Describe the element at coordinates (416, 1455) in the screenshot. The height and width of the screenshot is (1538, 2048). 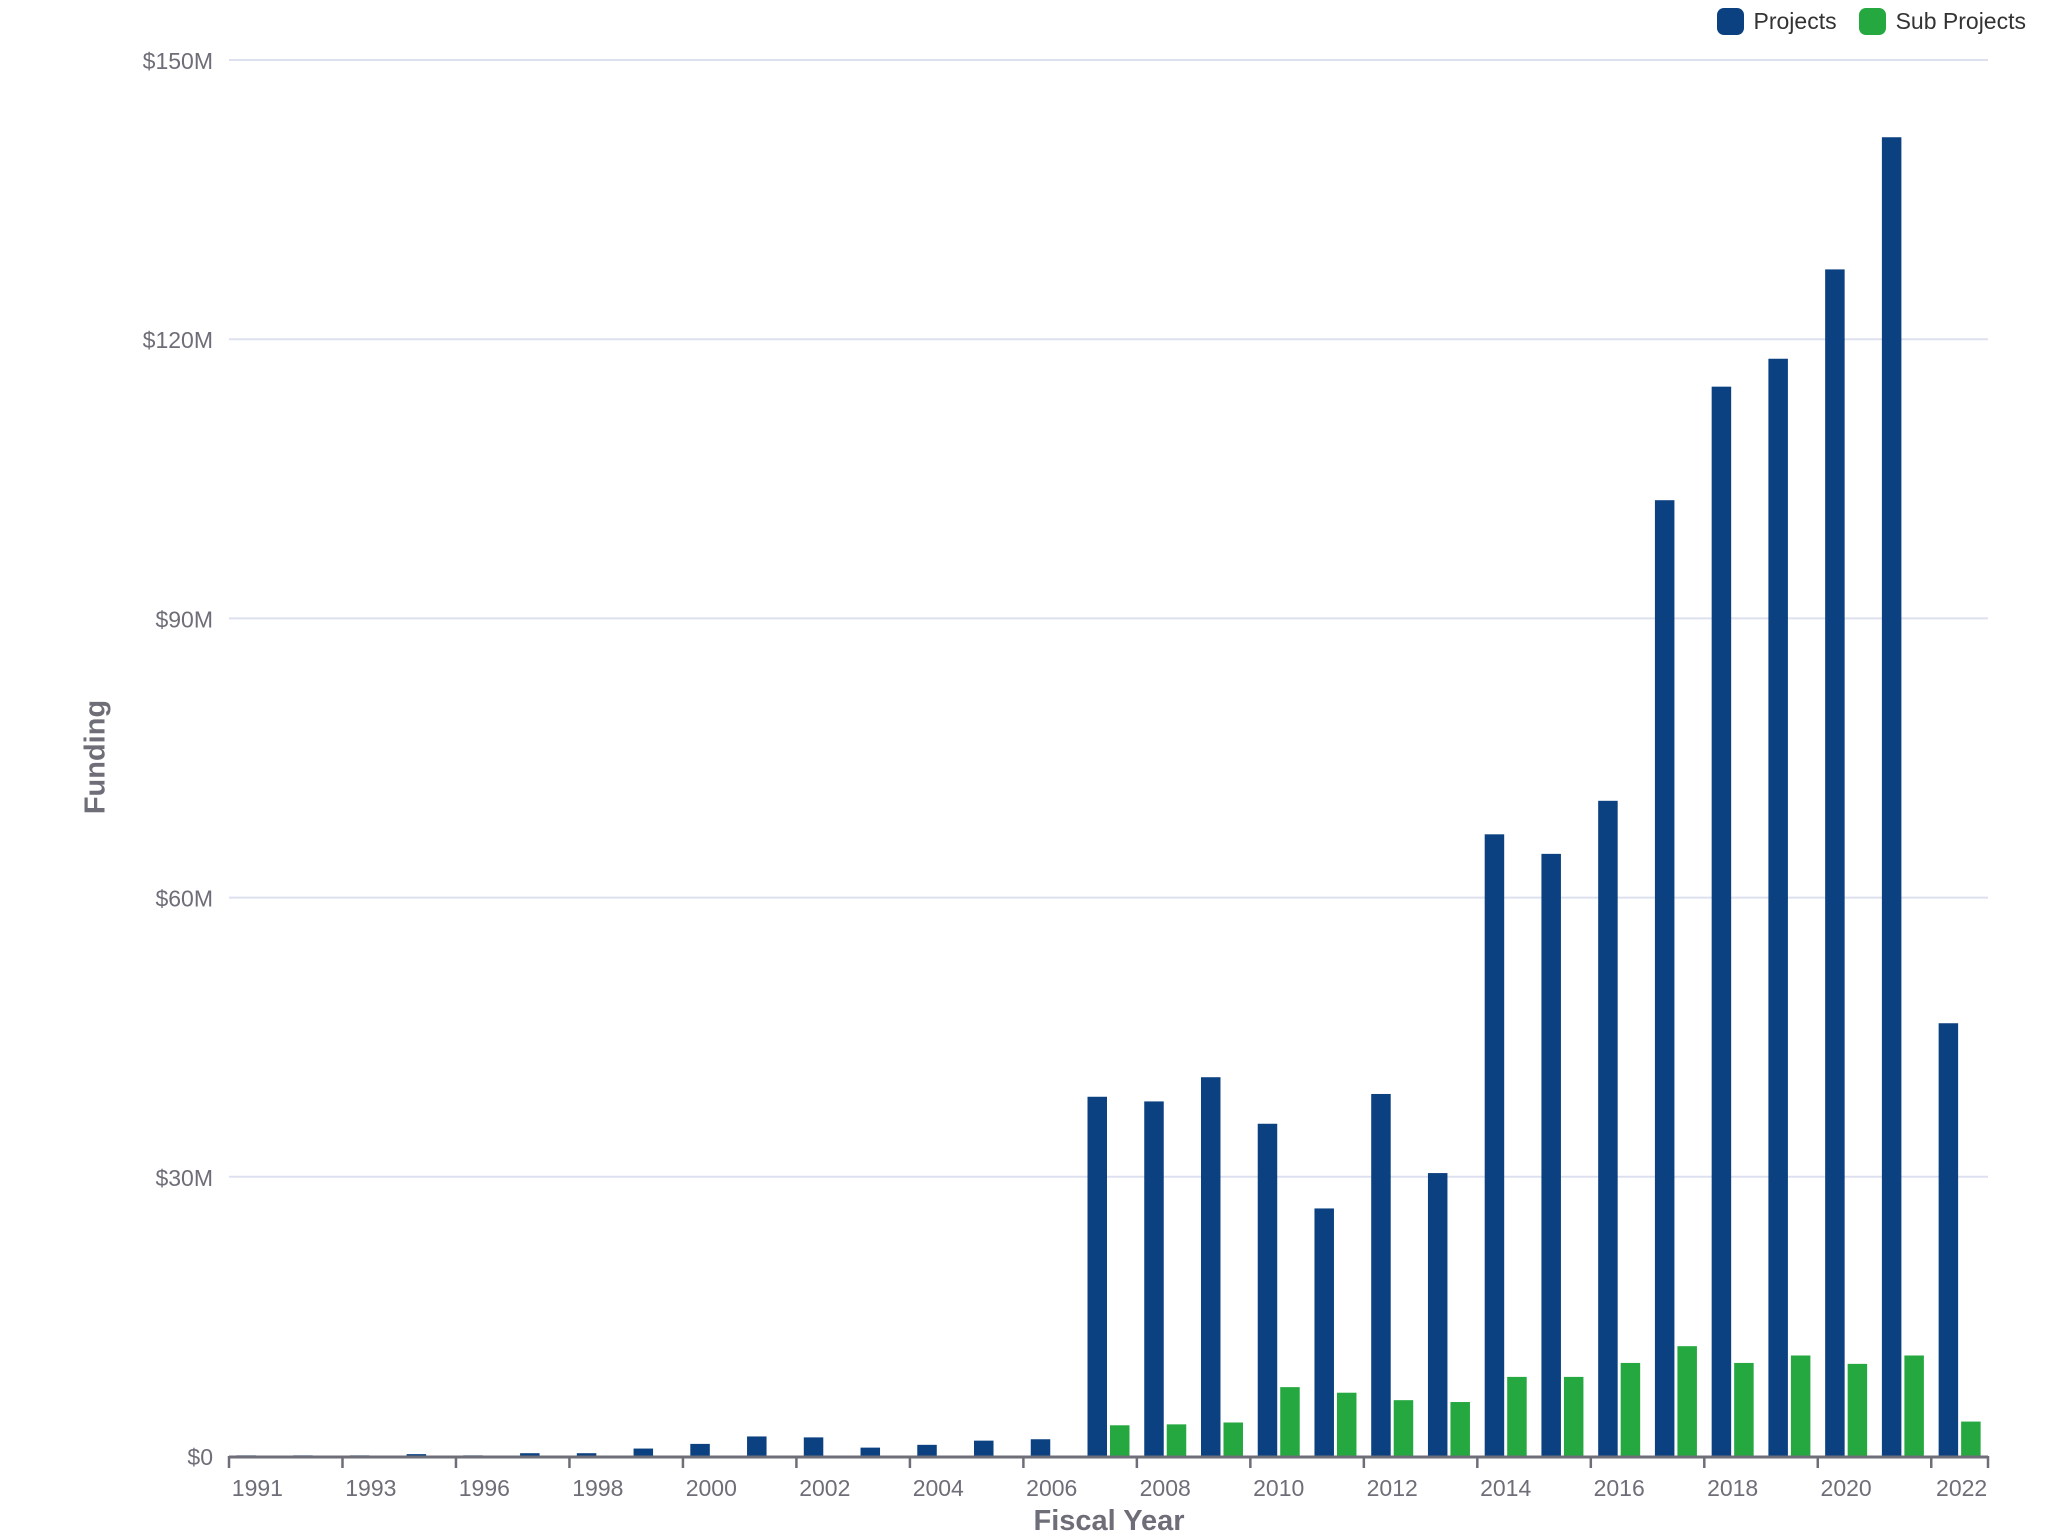
I see `projects-bar-1995` at that location.